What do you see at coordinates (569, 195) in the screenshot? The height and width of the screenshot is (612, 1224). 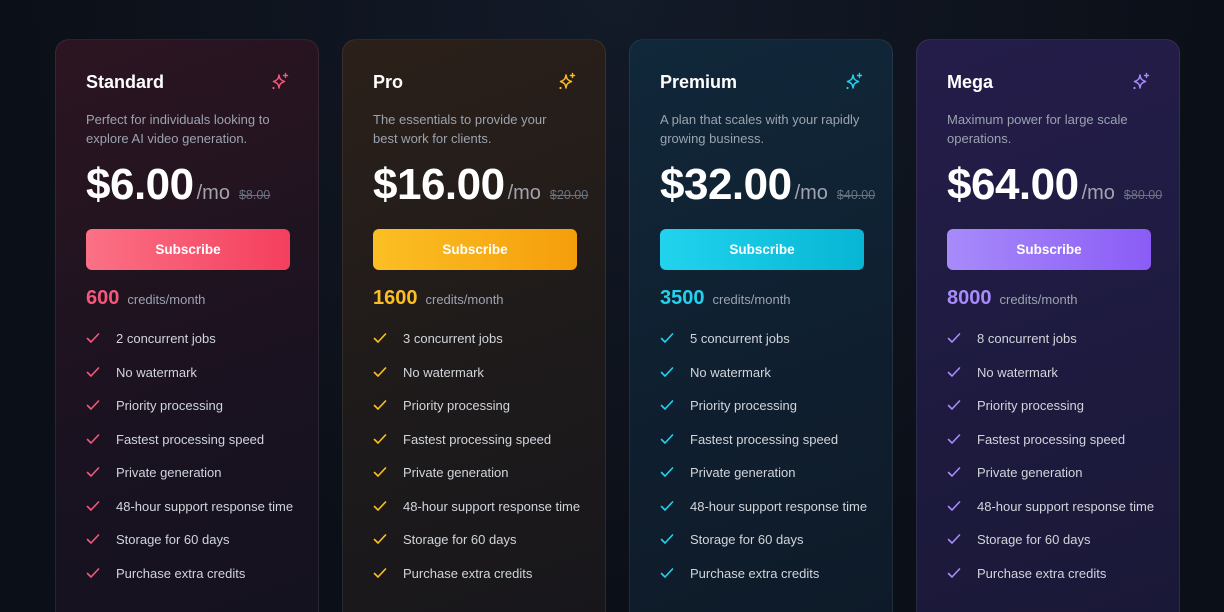 I see `original-price: $20.00` at bounding box center [569, 195].